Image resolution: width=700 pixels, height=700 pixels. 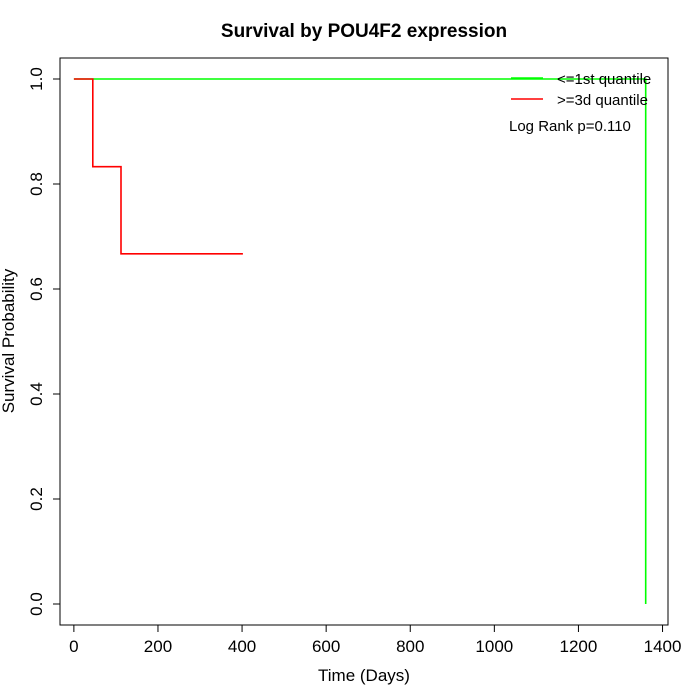 I want to click on y-tick-label: 0.4, so click(x=36, y=394).